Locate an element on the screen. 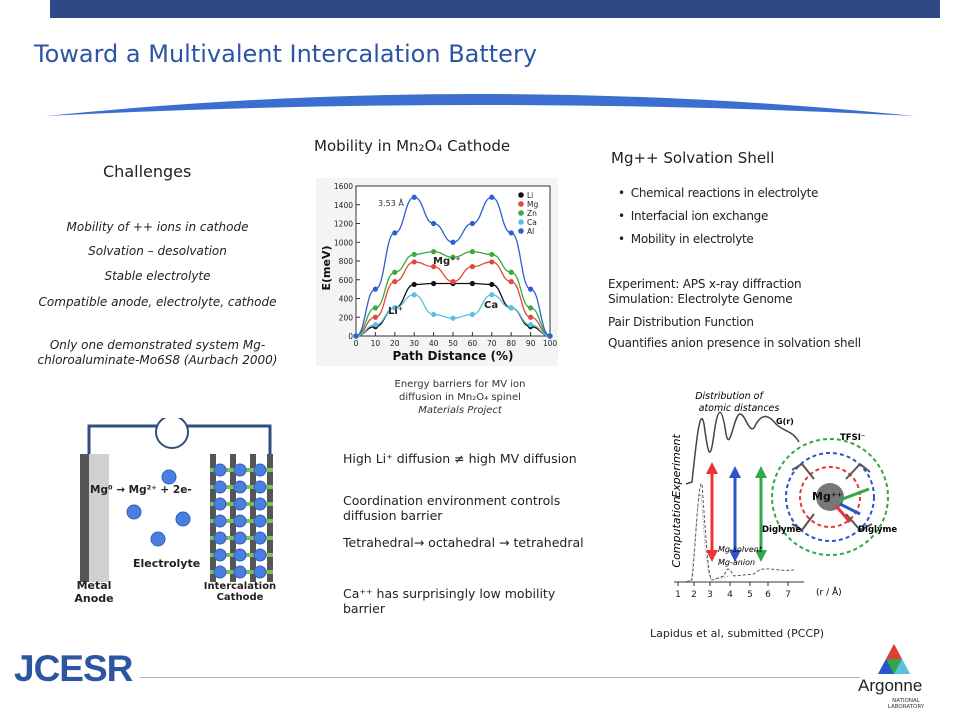  y-tick-label: 1400 is located at coordinates (343, 205).